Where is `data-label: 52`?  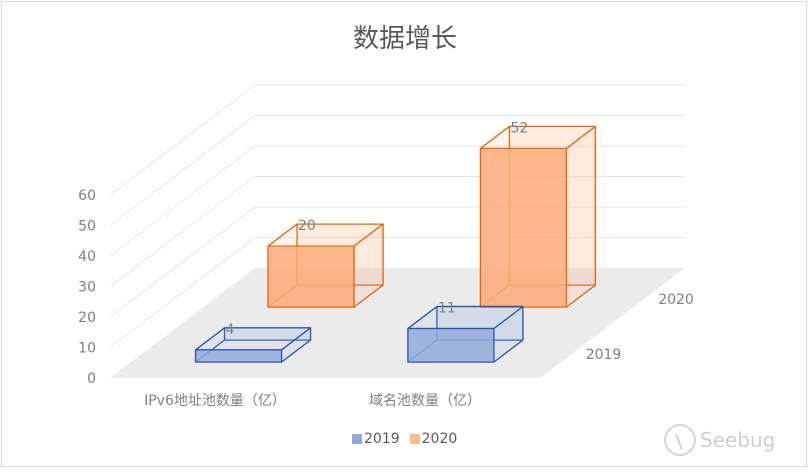 data-label: 52 is located at coordinates (519, 128).